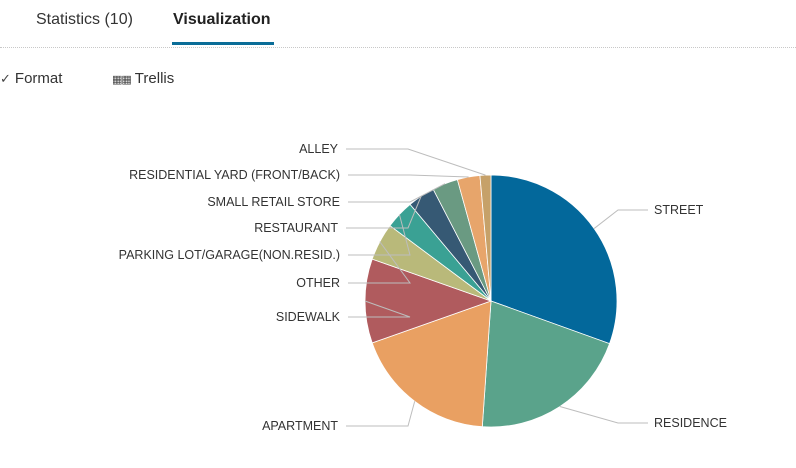 Image resolution: width=796 pixels, height=468 pixels. What do you see at coordinates (431, 364) in the screenshot?
I see `pie-slice-apartment` at bounding box center [431, 364].